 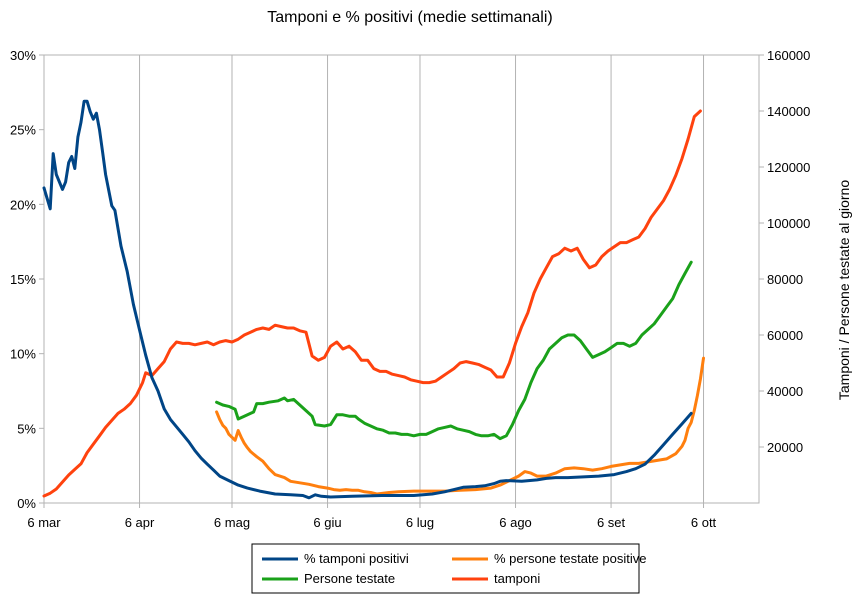 What do you see at coordinates (788, 111) in the screenshot?
I see `y-right-tick-label: 140000` at bounding box center [788, 111].